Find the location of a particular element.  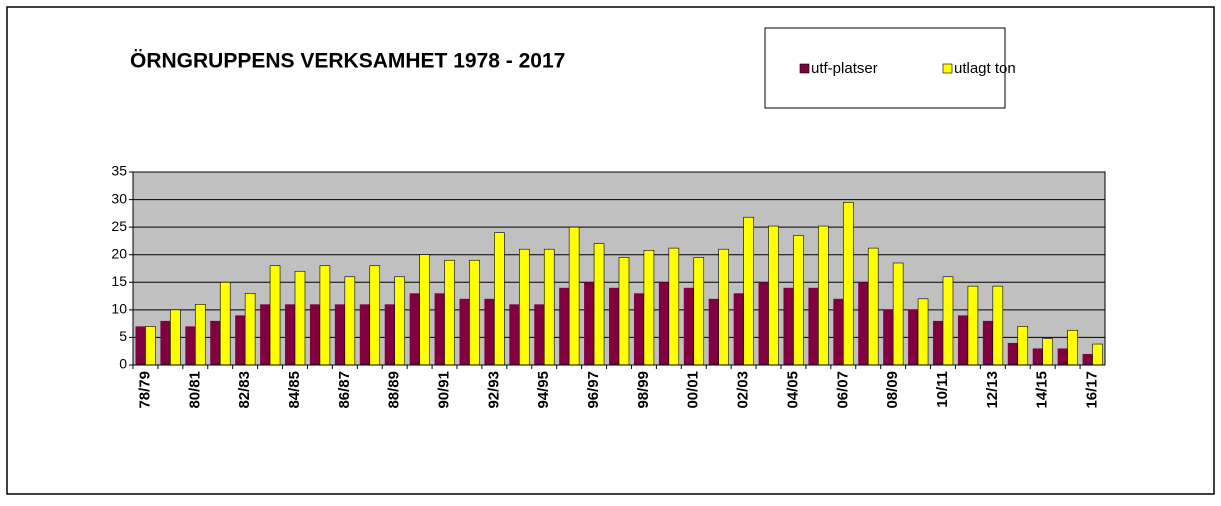

x-tick-label: 04/05 is located at coordinates (792, 390).